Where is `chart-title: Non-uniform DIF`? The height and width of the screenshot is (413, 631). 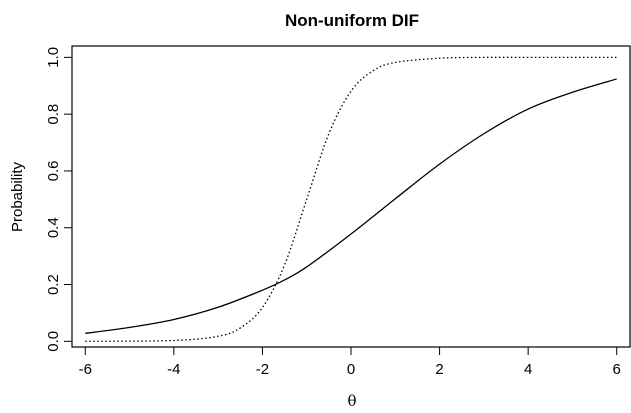
chart-title: Non-uniform DIF is located at coordinates (352, 20).